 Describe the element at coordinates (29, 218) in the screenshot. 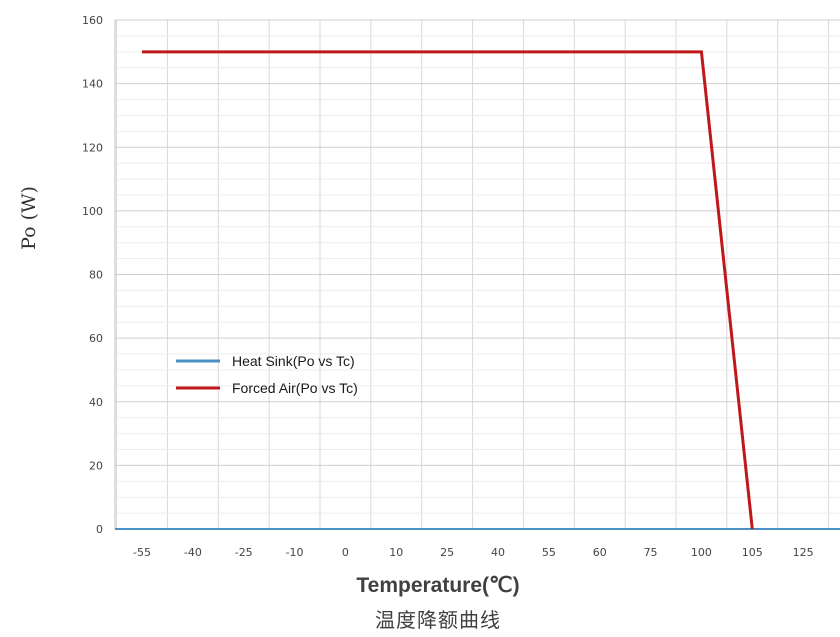

I see `y-axis-label: Po (W)` at that location.